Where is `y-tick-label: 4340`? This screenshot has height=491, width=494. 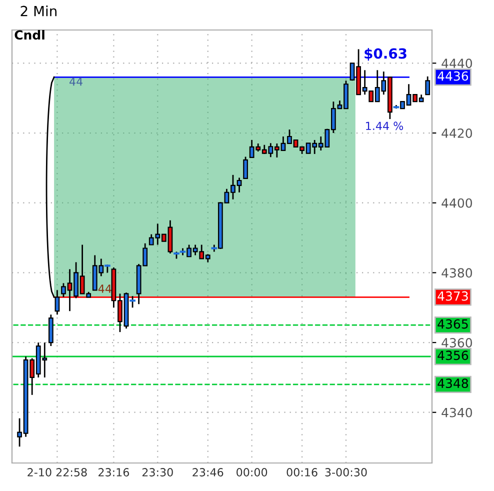
y-tick-label: 4340 is located at coordinates (457, 413).